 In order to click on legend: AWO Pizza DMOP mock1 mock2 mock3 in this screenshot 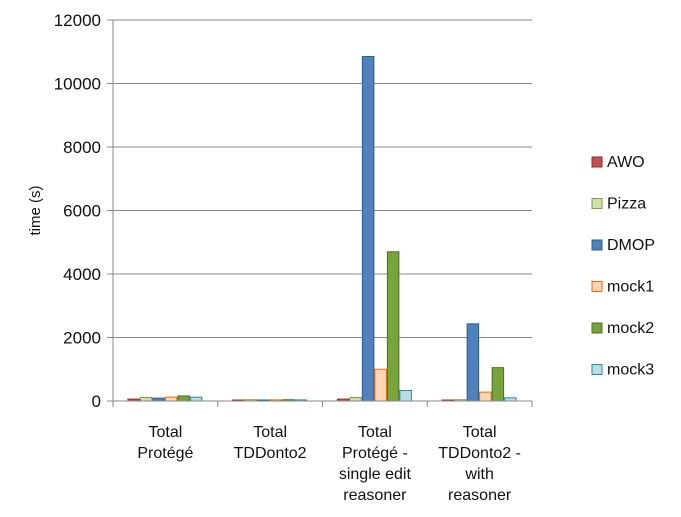, I will do `click(623, 266)`.